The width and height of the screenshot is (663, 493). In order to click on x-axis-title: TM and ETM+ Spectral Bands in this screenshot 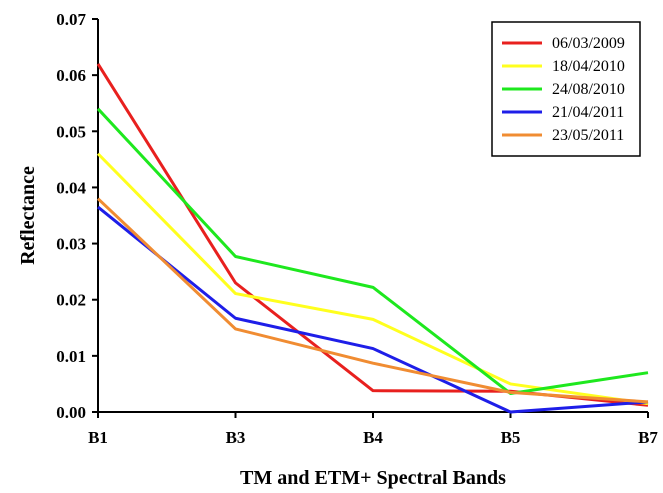, I will do `click(373, 478)`.